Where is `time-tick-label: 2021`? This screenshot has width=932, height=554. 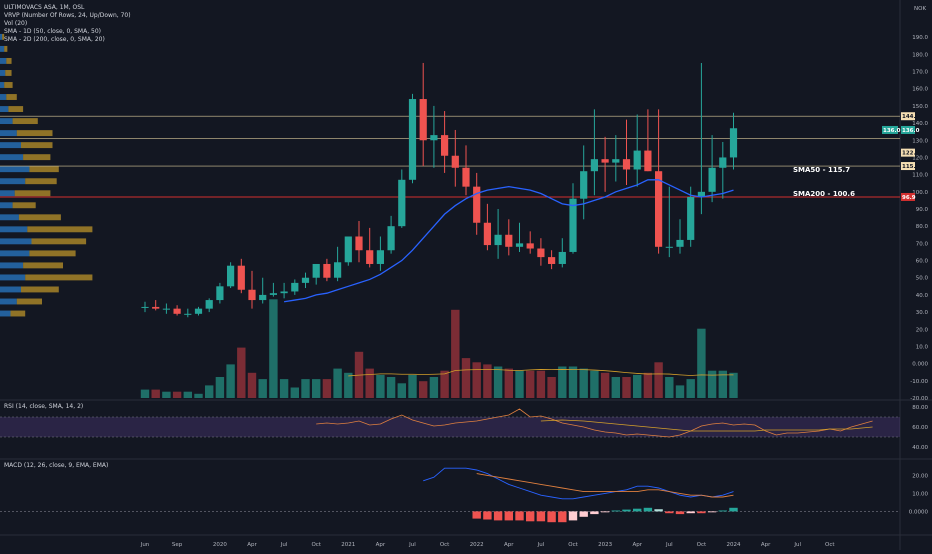
time-tick-label: 2021 is located at coordinates (348, 545).